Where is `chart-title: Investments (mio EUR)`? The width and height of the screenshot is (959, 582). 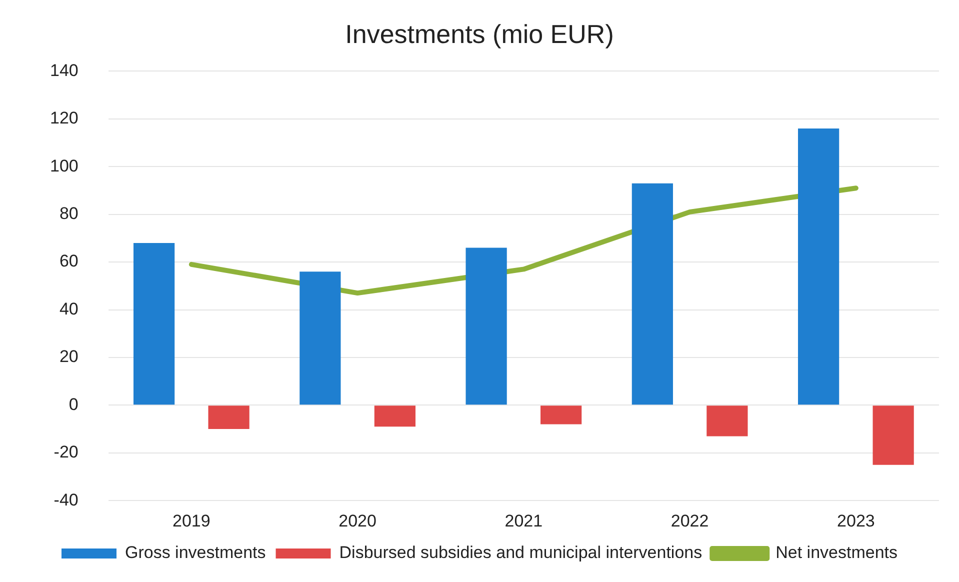
chart-title: Investments (mio EUR) is located at coordinates (479, 33).